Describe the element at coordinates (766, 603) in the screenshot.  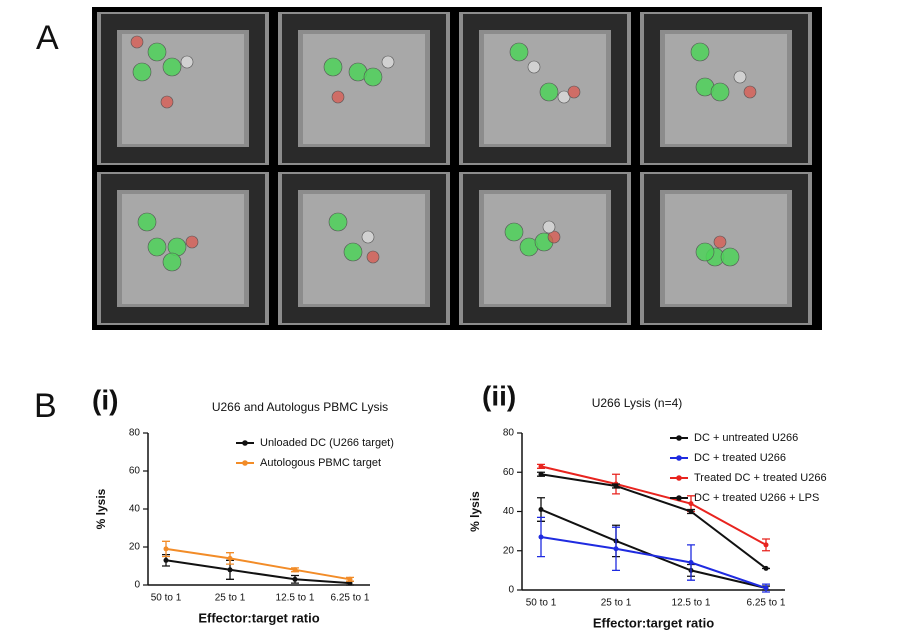
I see `x-tick-label: 6.25 to 1` at that location.